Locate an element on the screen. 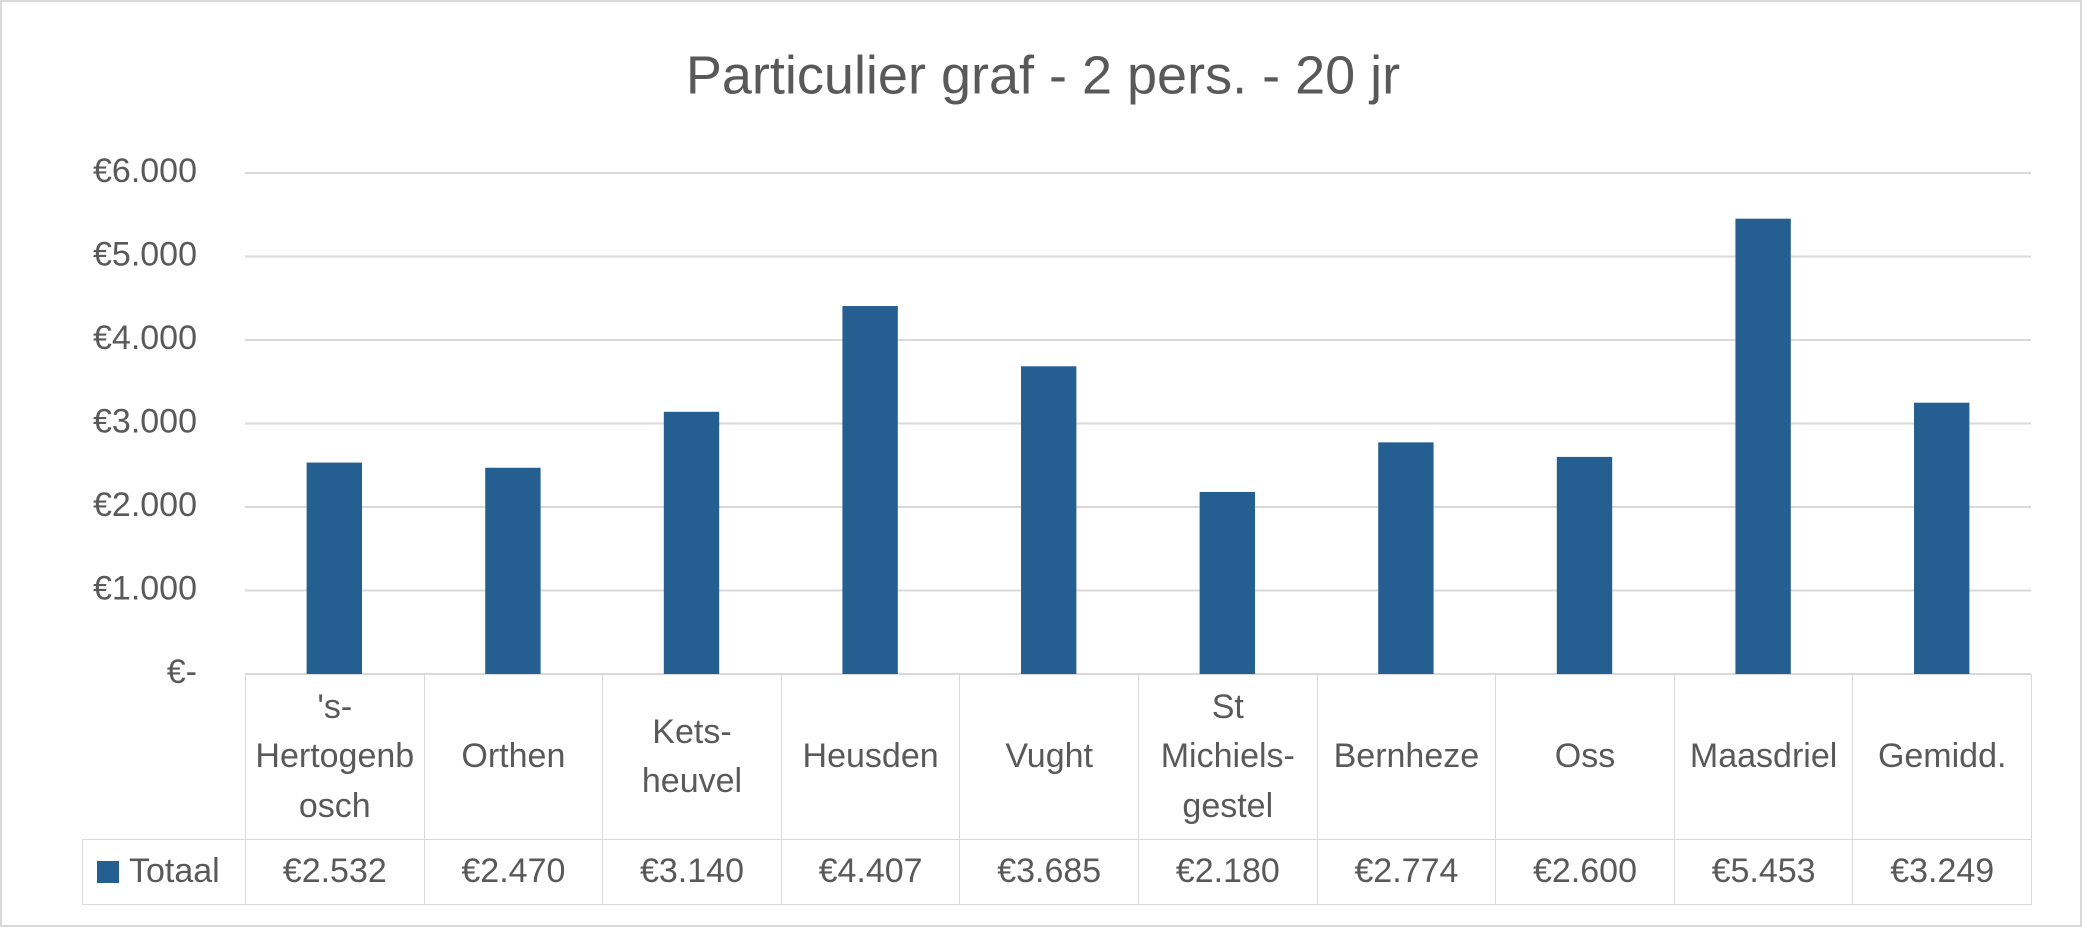  data-table-value: €3.249 is located at coordinates (1942, 872).